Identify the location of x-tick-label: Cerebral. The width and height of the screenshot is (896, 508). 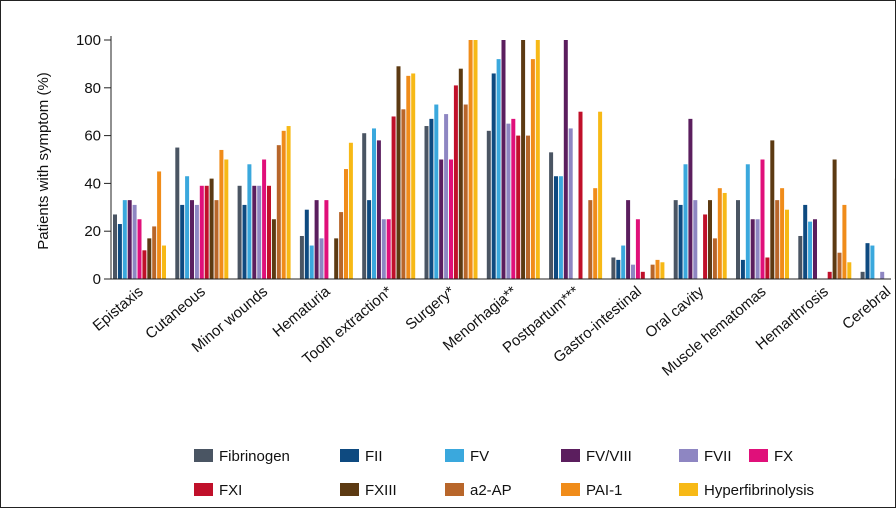
(866, 308).